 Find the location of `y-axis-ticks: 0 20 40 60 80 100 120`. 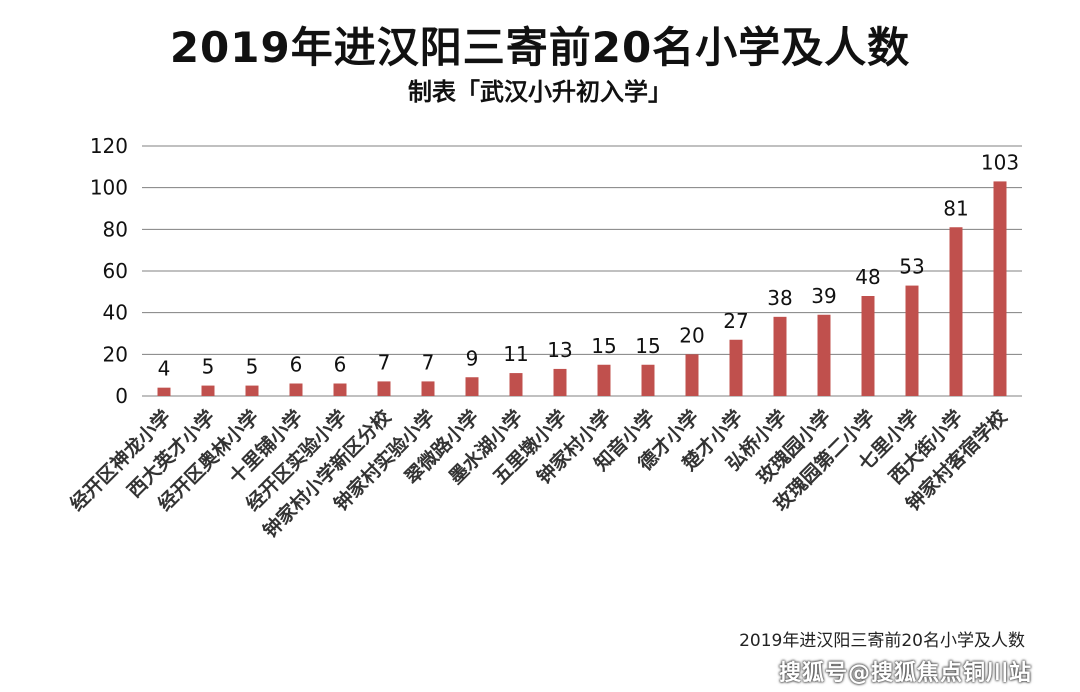

y-axis-ticks: 0 20 40 60 80 100 120 is located at coordinates (109, 271).